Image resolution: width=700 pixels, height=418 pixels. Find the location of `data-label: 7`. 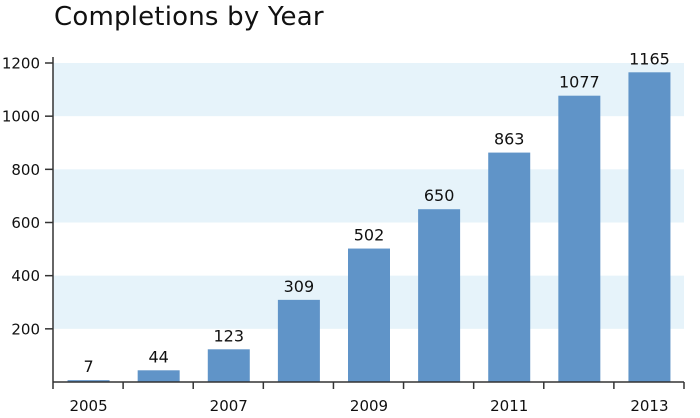

data-label: 7 is located at coordinates (88, 366).